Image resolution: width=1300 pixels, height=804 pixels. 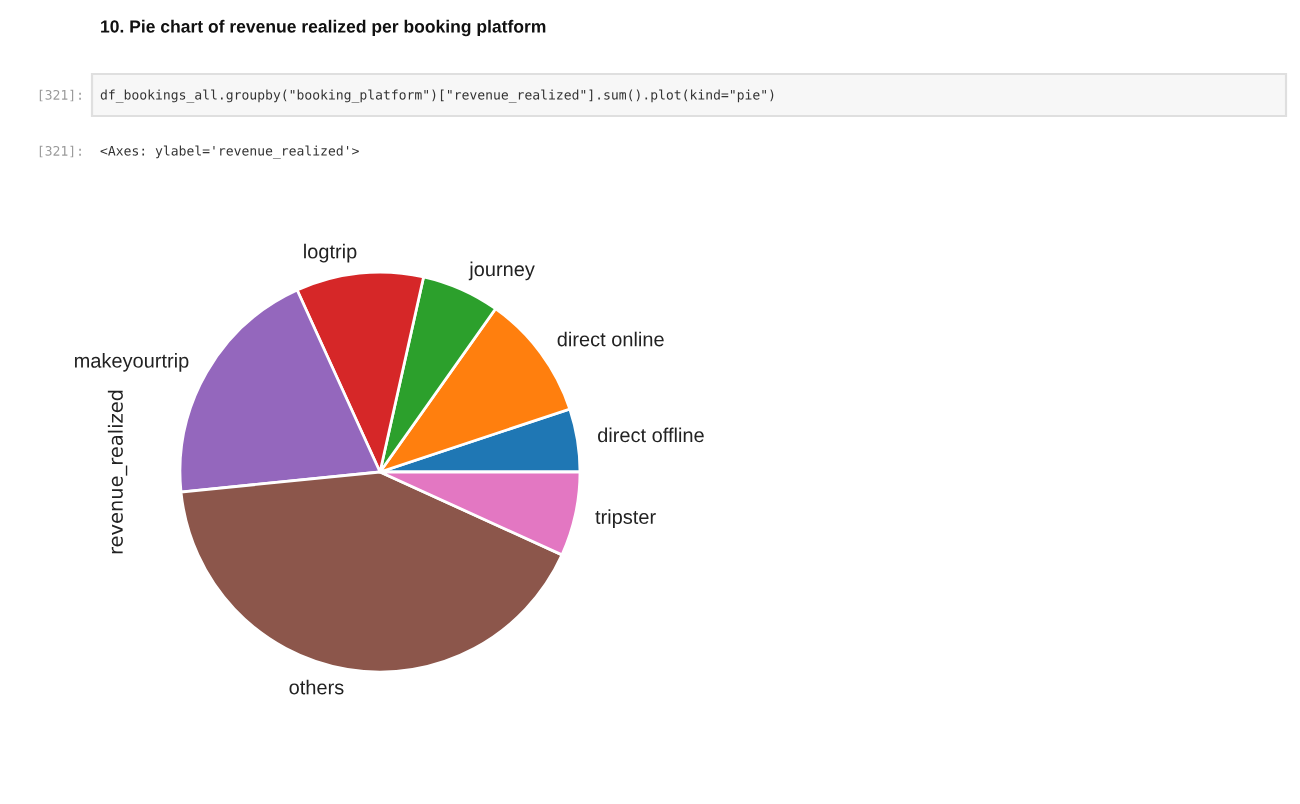 What do you see at coordinates (625, 518) in the screenshot?
I see `slice-label: tripster` at bounding box center [625, 518].